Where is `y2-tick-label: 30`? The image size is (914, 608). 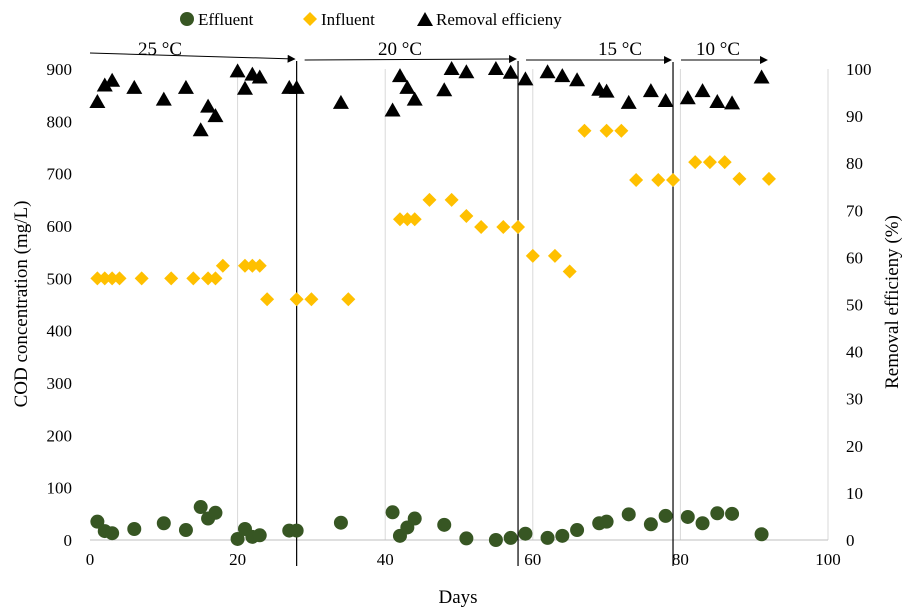
y2-tick-label: 30 is located at coordinates (854, 399).